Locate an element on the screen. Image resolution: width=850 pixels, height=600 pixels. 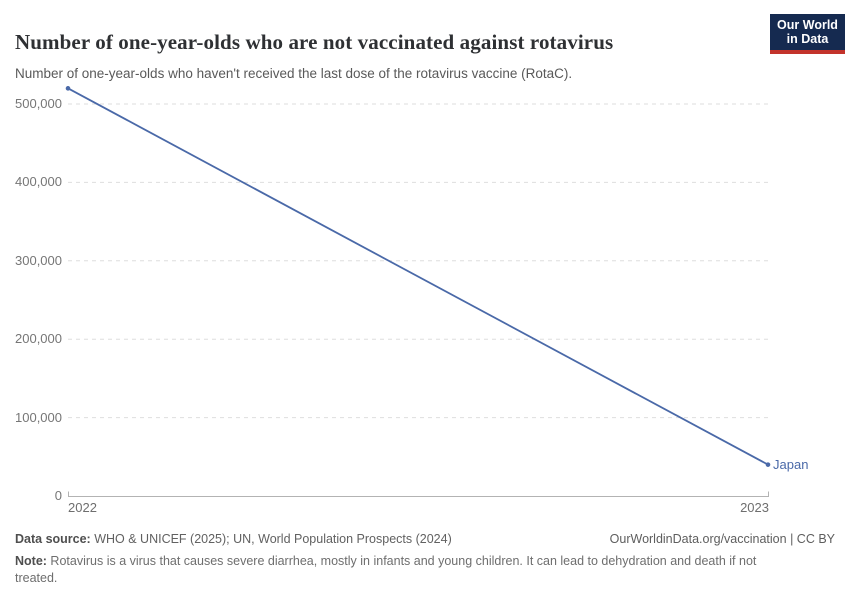
owid-logo-line1: Our World is located at coordinates (807, 25).